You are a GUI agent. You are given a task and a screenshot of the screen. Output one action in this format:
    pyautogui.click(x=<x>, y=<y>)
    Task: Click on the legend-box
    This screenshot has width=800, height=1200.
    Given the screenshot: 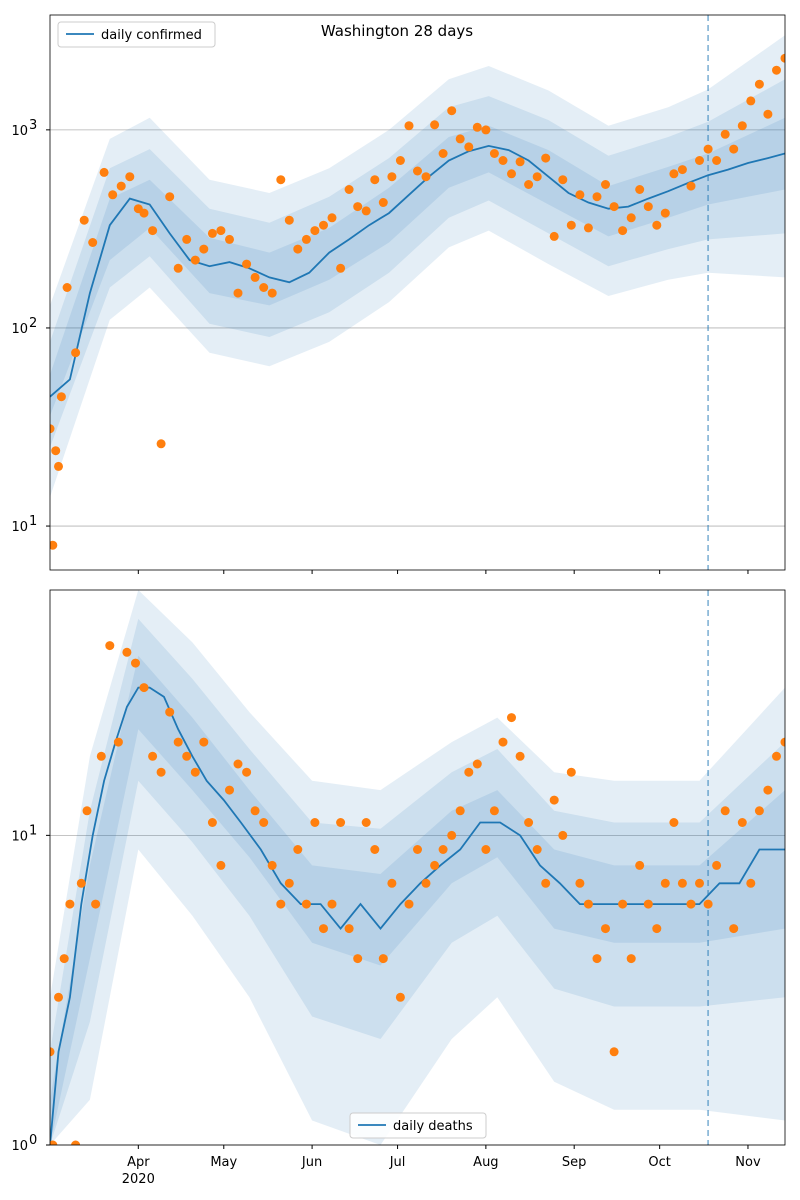 What is the action you would take?
    pyautogui.click(x=418, y=1125)
    